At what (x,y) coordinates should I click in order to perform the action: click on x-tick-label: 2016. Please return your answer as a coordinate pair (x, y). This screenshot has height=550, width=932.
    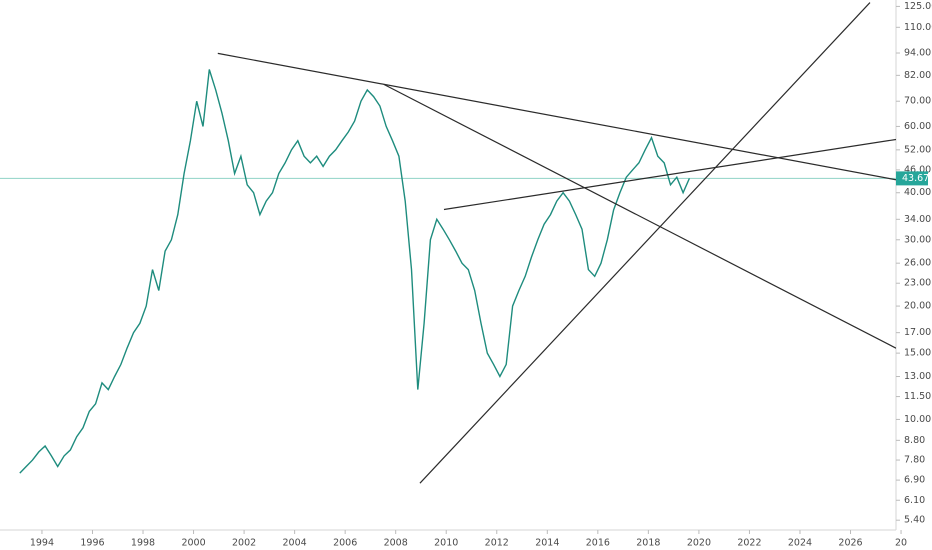
    Looking at the image, I should click on (598, 543).